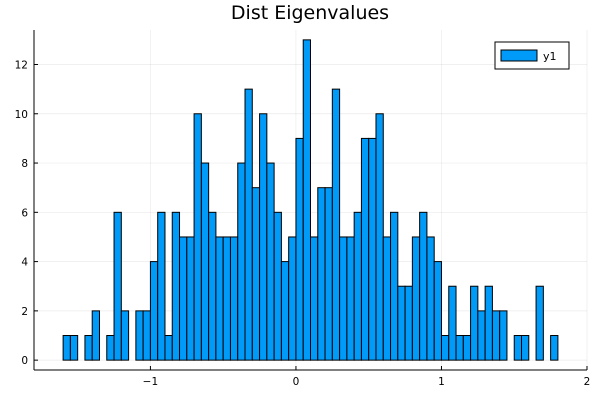 Image resolution: width=600 pixels, height=400 pixels. What do you see at coordinates (21, 115) in the screenshot?
I see `y-tick-label: 10` at bounding box center [21, 115].